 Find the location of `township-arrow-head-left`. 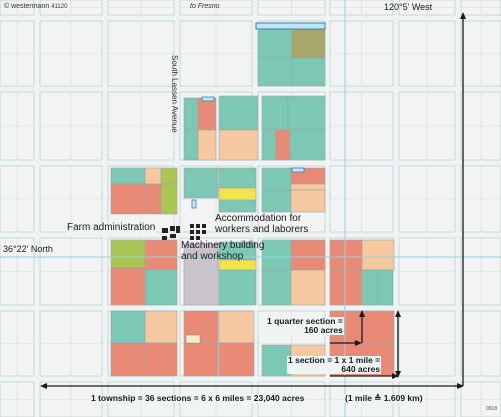

township-arrow-head-left is located at coordinates (43, 386).